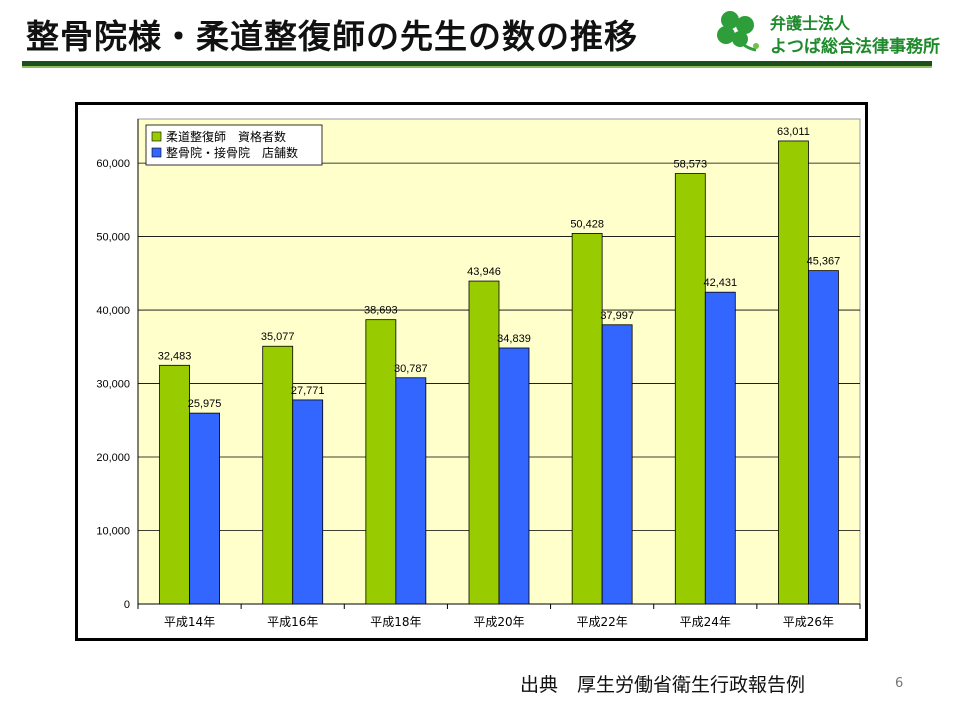 Image resolution: width=960 pixels, height=720 pixels. What do you see at coordinates (292, 622) in the screenshot?
I see `x-tick-label: 平成16年` at bounding box center [292, 622].